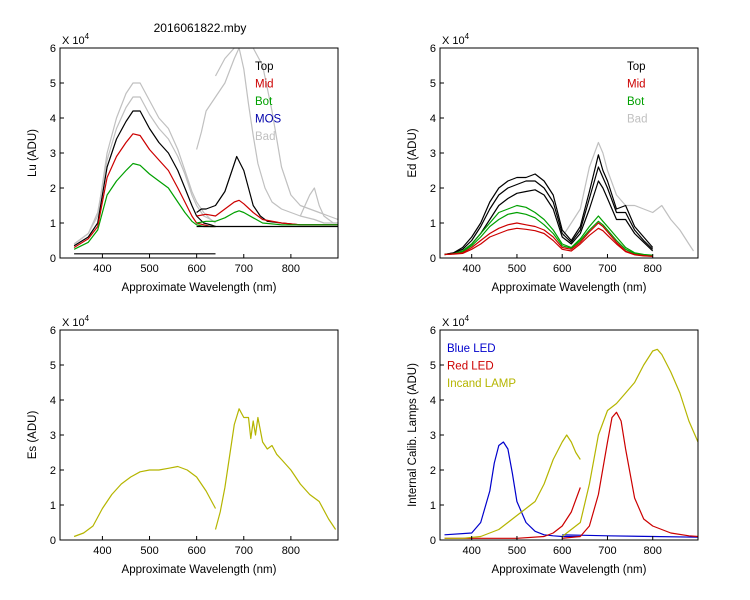 This screenshot has width=750, height=600. What do you see at coordinates (200, 28) in the screenshot?
I see `figure-title: 2016061822.mby` at bounding box center [200, 28].